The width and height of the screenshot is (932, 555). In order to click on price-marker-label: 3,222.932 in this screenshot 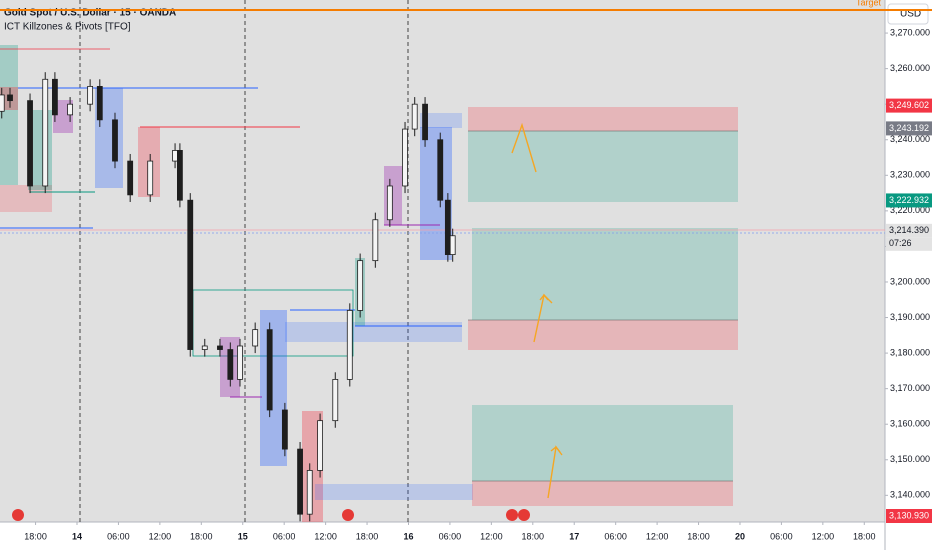, I will do `click(909, 200)`.